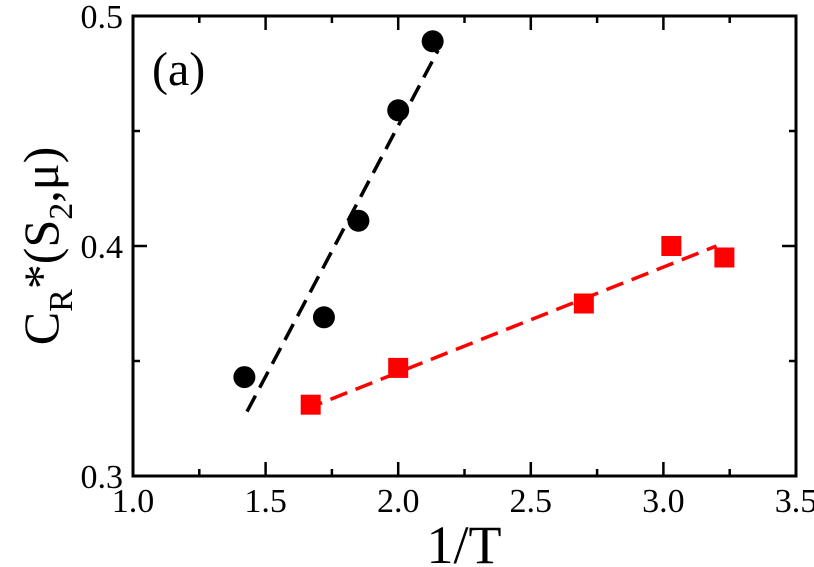 This screenshot has width=814, height=567. Describe the element at coordinates (61, 211) in the screenshot. I see `y-title-sub-2: 2` at that location.